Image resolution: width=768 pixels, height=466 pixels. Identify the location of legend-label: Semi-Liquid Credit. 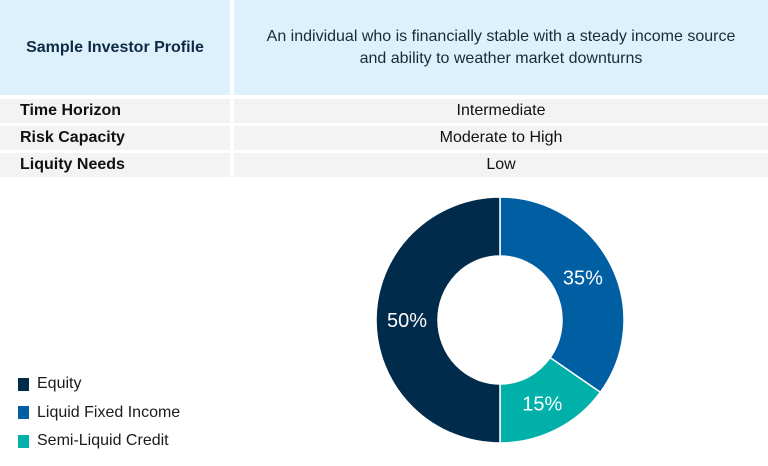
(103, 441).